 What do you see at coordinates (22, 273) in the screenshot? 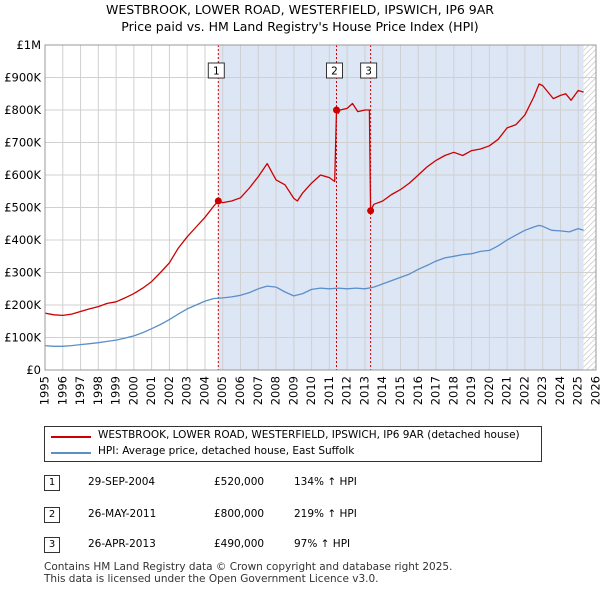
I see `y-tick-label: £300K` at bounding box center [22, 273].